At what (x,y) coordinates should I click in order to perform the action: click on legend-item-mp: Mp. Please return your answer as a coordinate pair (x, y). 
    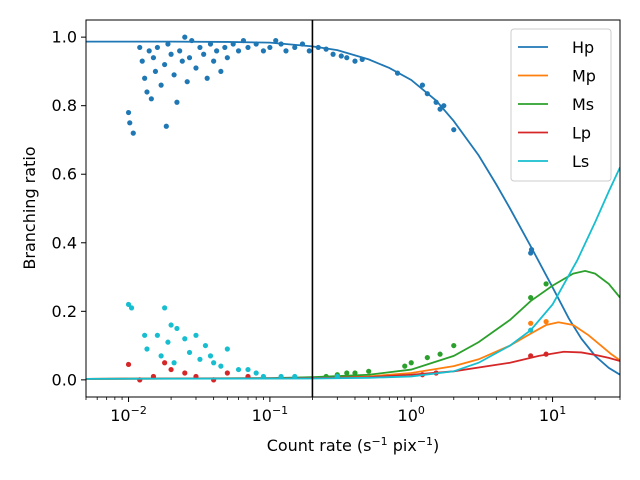
    Looking at the image, I should click on (557, 76).